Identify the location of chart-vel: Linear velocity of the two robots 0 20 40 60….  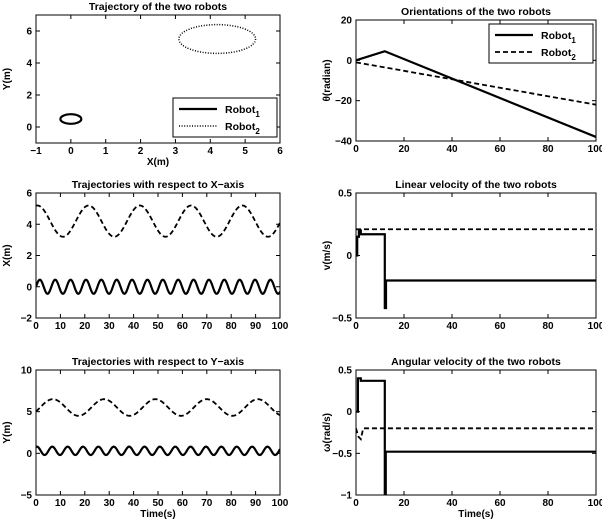
(462, 255).